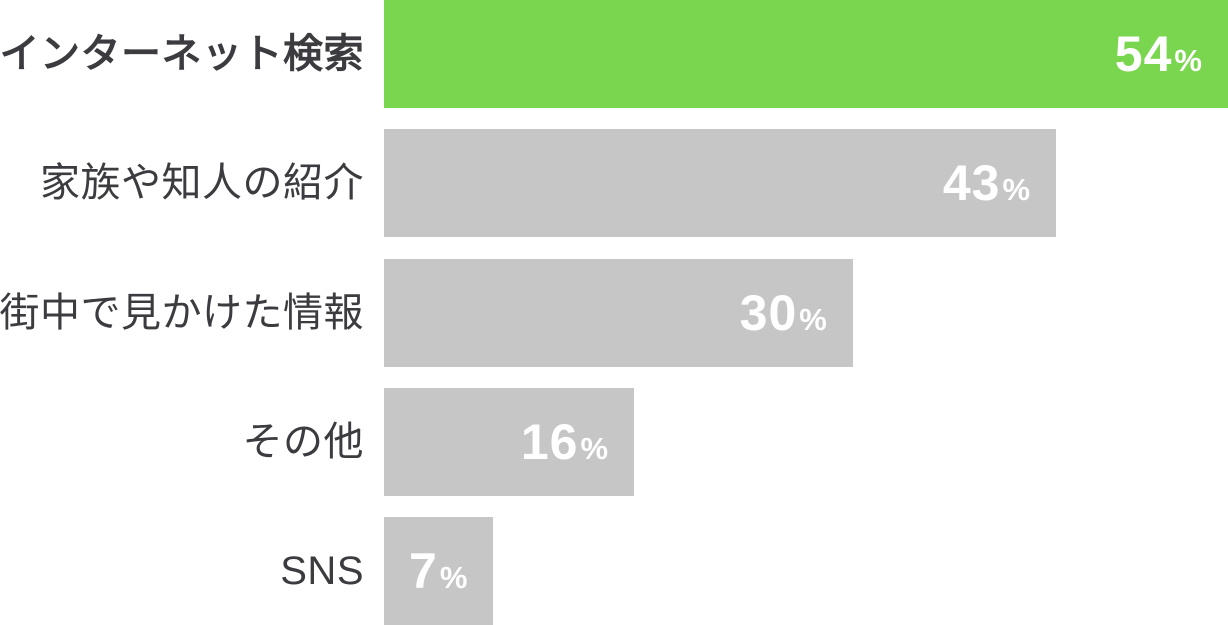 This screenshot has width=1228, height=625. Describe the element at coordinates (182, 312) in the screenshot. I see `bar-label: 街中で見かけた情報` at that location.